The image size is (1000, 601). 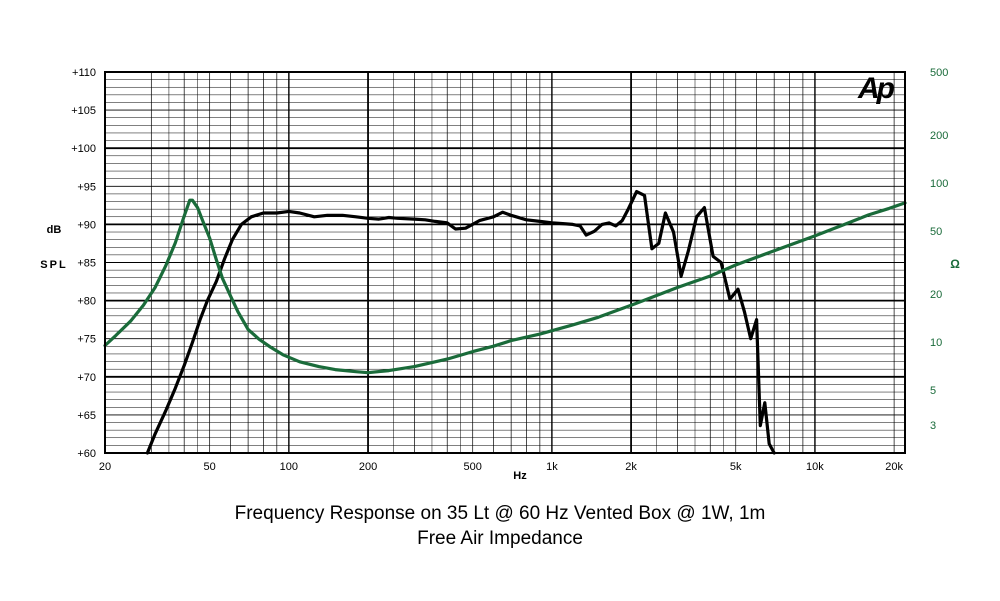 I want to click on x-tick-label: 1k, so click(x=552, y=467).